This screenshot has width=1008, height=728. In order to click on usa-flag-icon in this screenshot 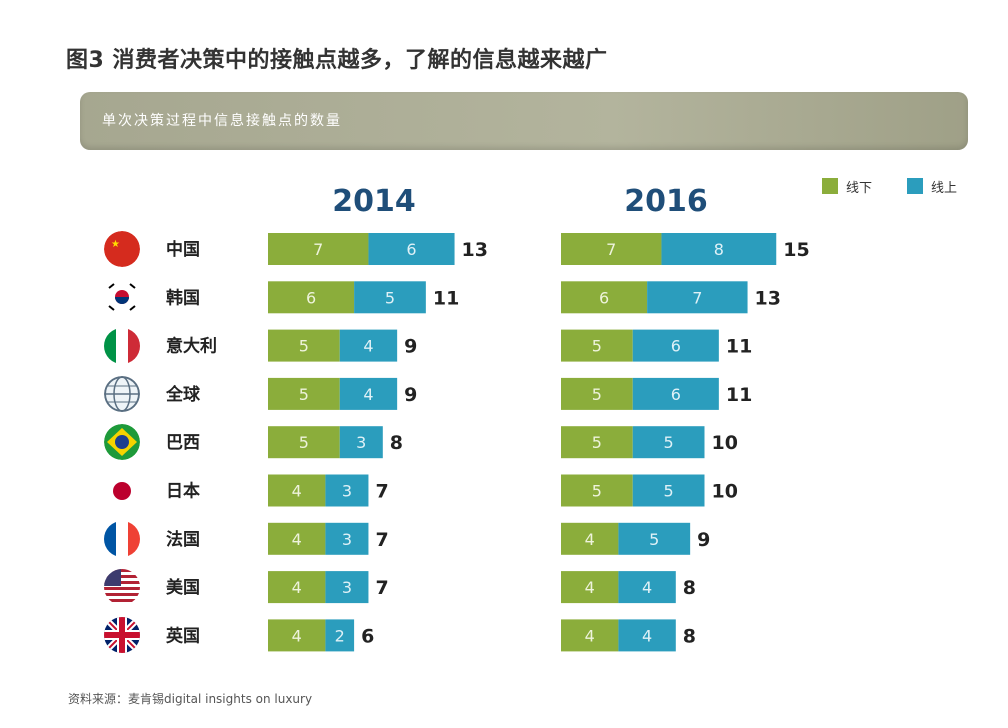, I will do `click(122, 587)`.